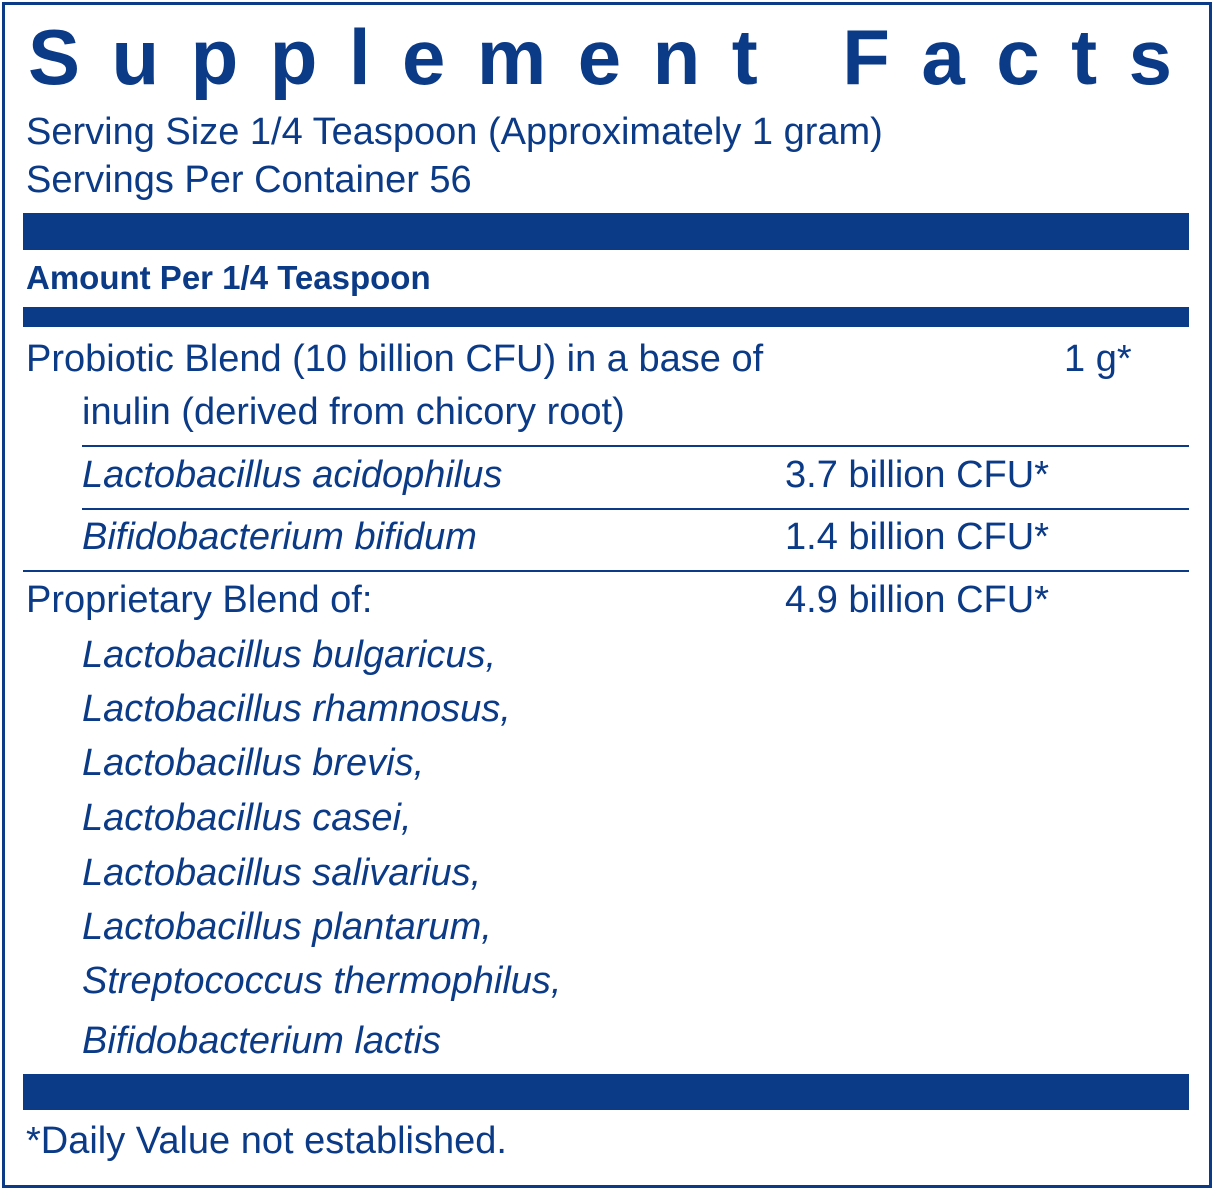  I want to click on blend-item: Bifidobacterium lactis, so click(262, 1041).